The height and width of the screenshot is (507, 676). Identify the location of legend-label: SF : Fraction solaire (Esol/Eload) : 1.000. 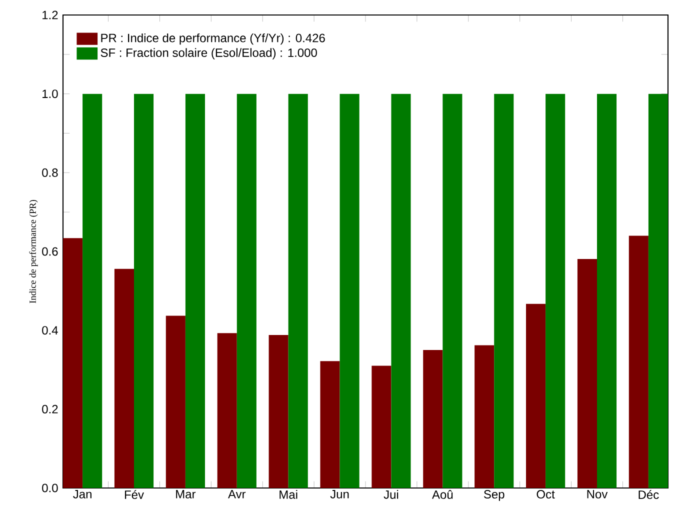
(208, 54).